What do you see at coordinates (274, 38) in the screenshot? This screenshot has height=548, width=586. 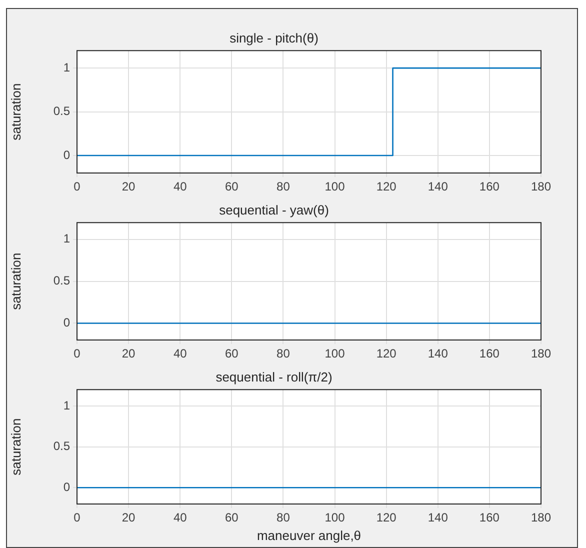 I see `chart-title: single - pitch(θ)` at bounding box center [274, 38].